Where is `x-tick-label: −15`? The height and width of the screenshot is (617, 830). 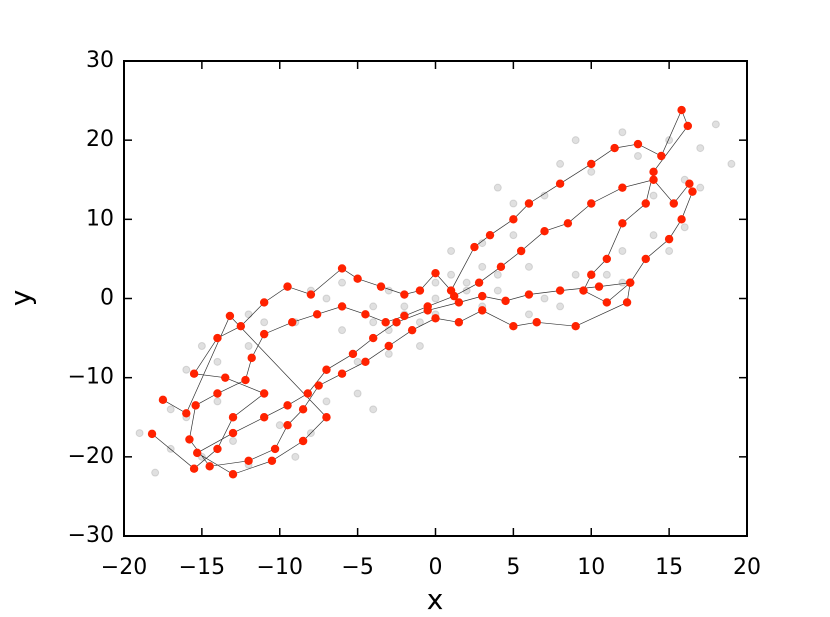 x-tick-label: −15 is located at coordinates (202, 567).